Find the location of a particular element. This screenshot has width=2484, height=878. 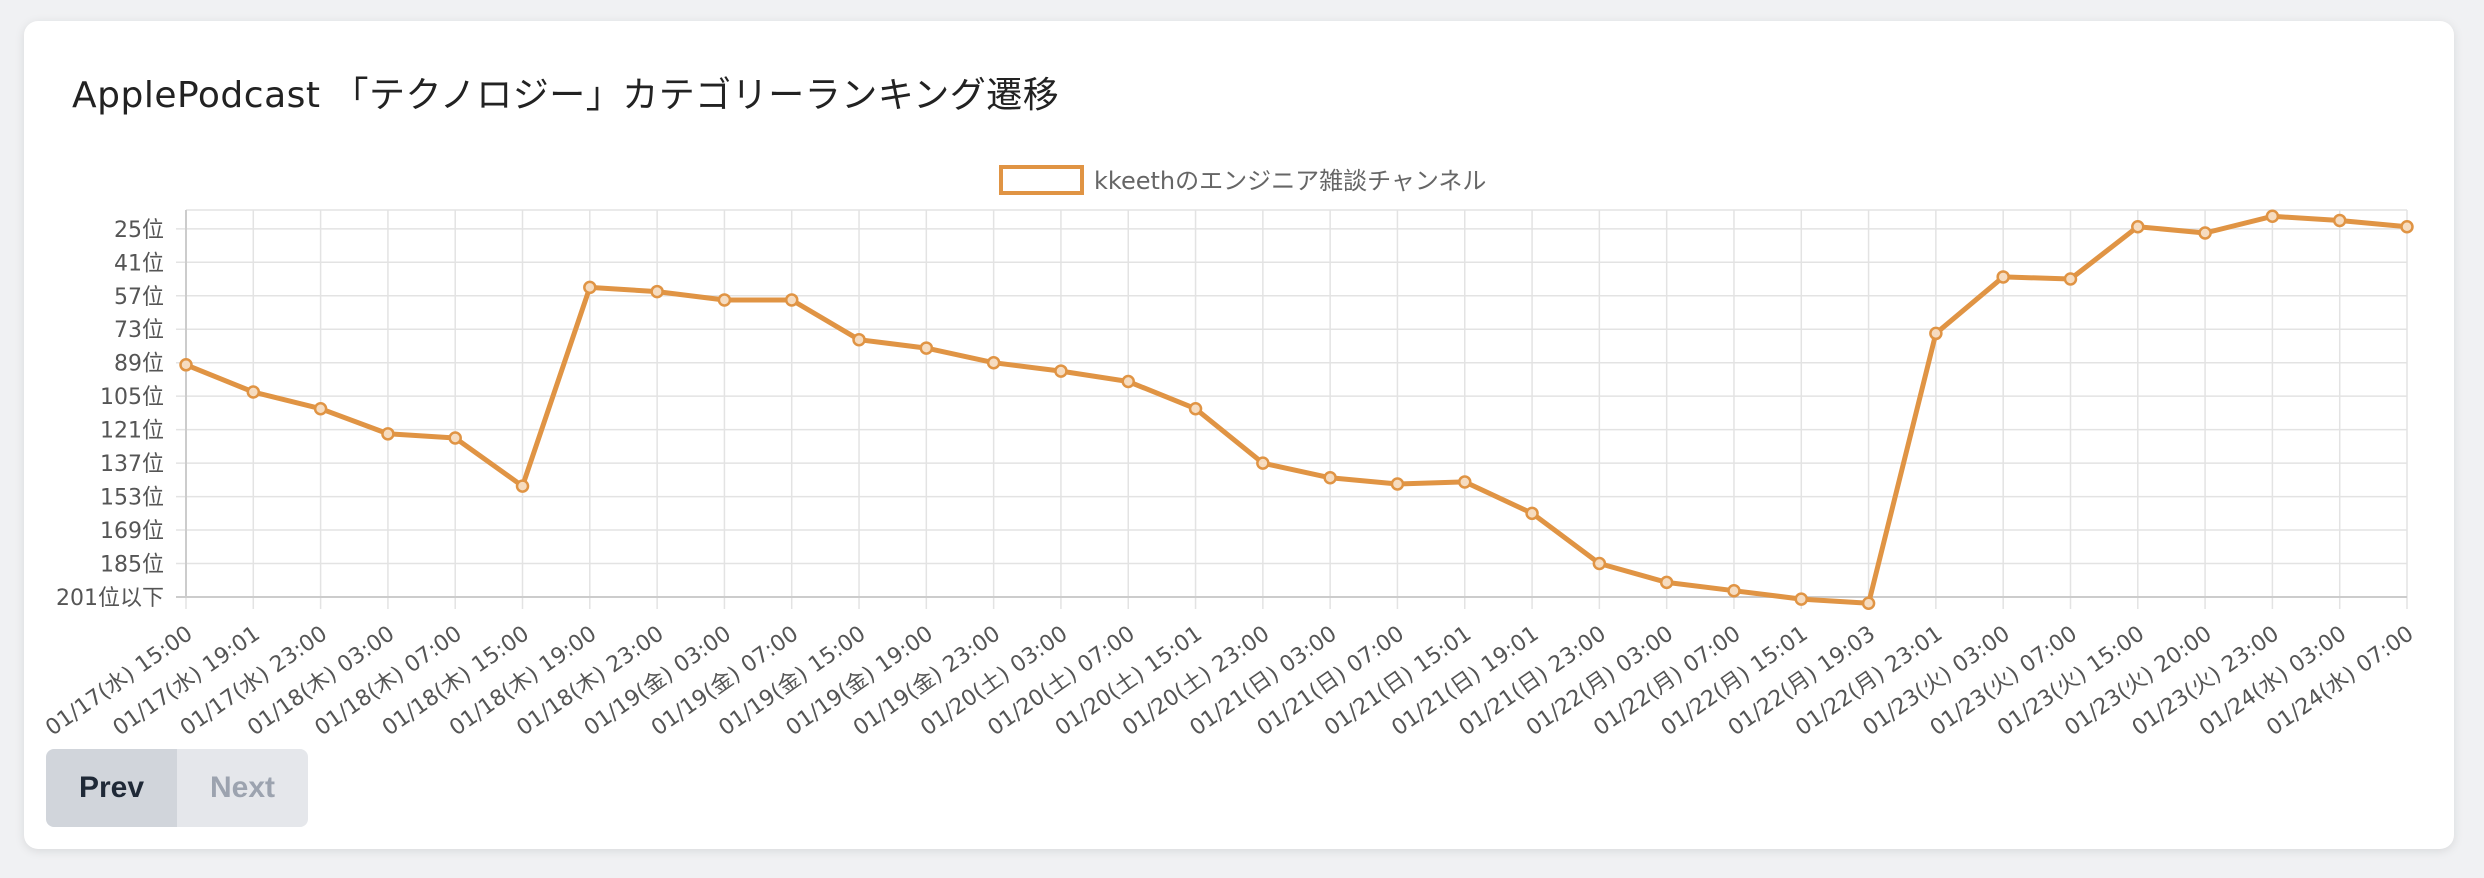

y-tick-label: 169位 is located at coordinates (132, 531).